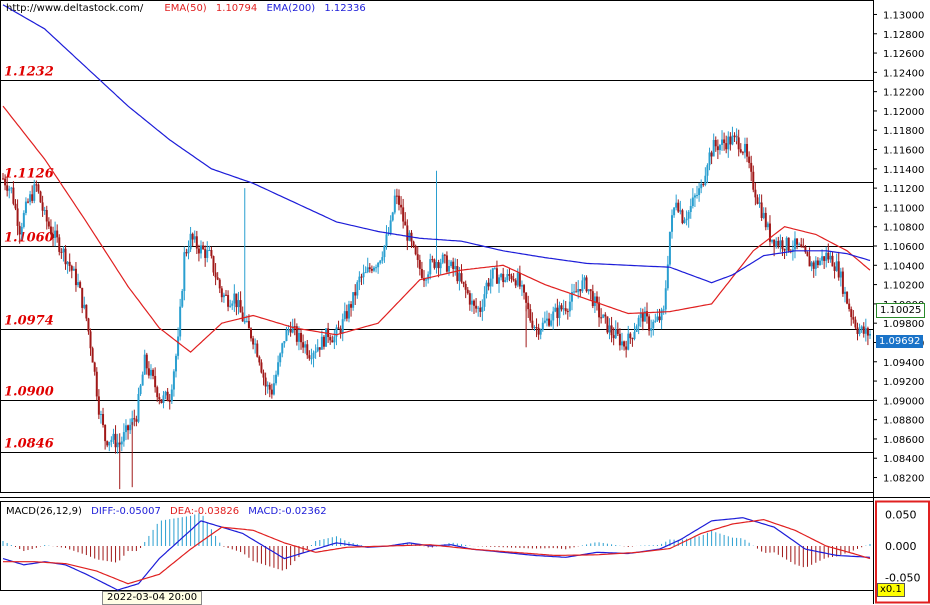  Describe the element at coordinates (436, 552) in the screenshot. I see `macd-panel` at that location.